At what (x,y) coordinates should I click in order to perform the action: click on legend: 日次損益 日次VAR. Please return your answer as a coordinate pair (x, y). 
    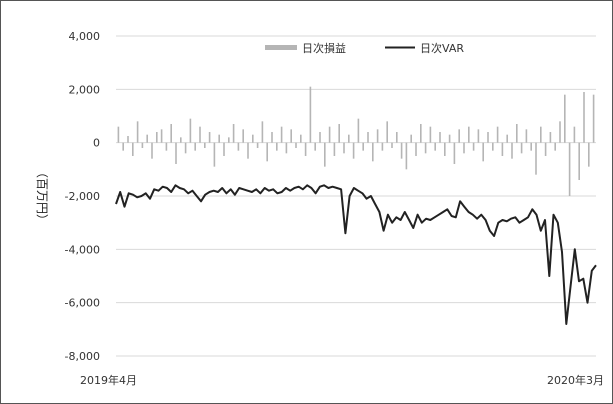
    Looking at the image, I should click on (364, 48).